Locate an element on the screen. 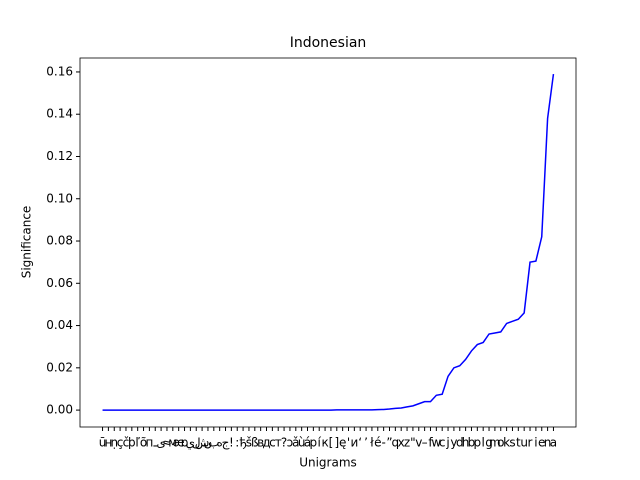 Image resolution: width=640 pixels, height=480 pixels. x-tick-label: ! is located at coordinates (231, 443).